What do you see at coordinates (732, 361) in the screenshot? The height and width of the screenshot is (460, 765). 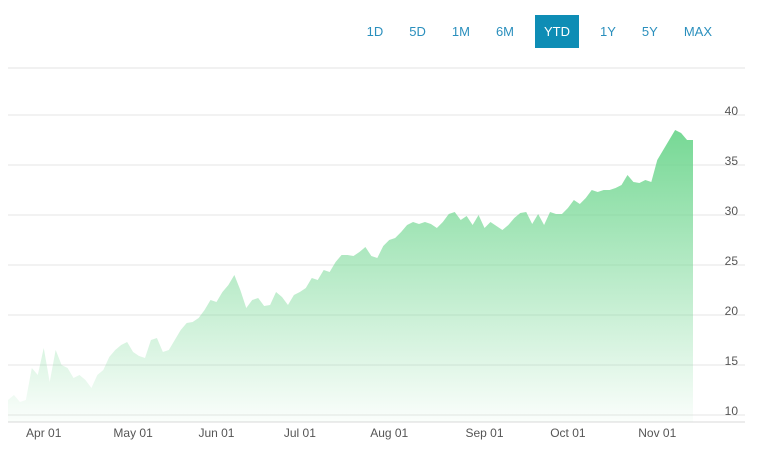 I see `y-tick-label: 15` at bounding box center [732, 361].